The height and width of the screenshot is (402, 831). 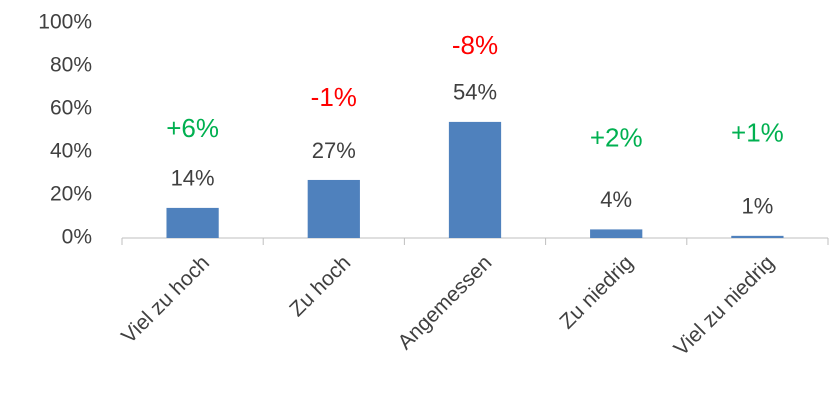 I want to click on y-tick-label: 100%, so click(x=65, y=22).